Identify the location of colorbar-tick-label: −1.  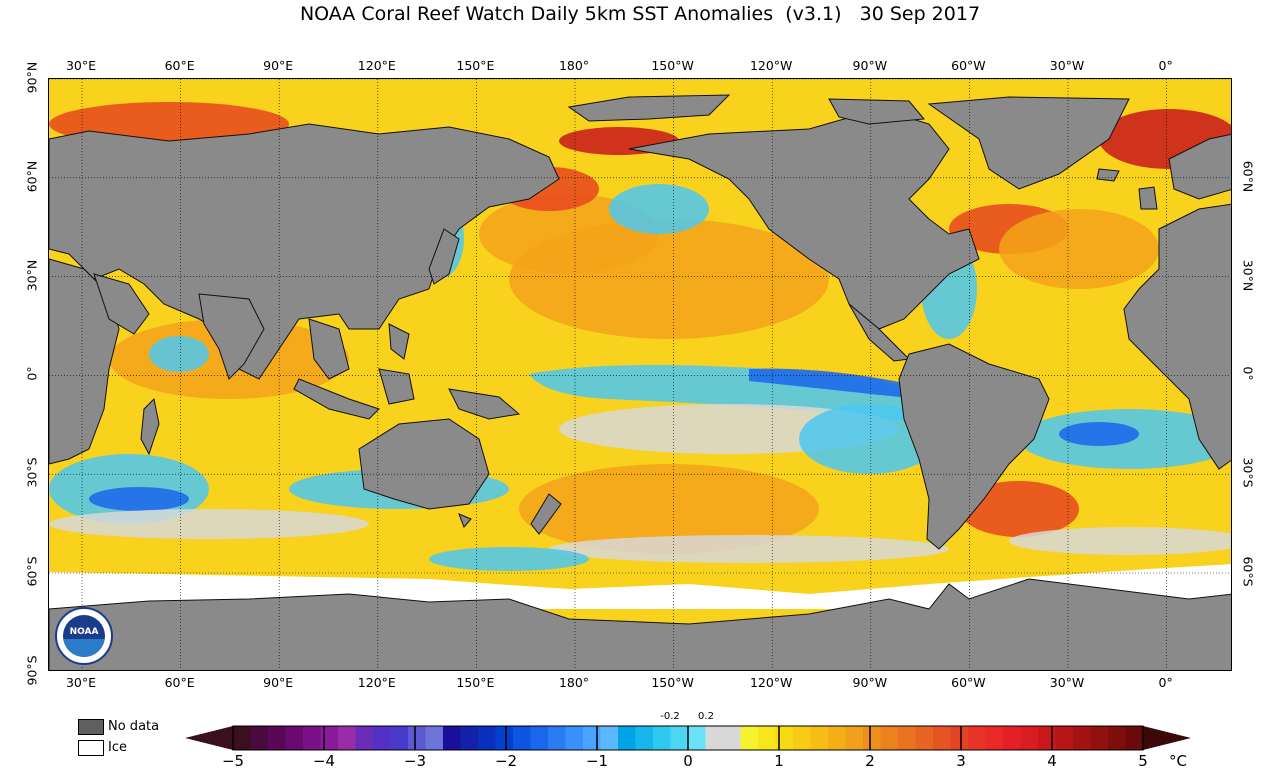
(597, 761).